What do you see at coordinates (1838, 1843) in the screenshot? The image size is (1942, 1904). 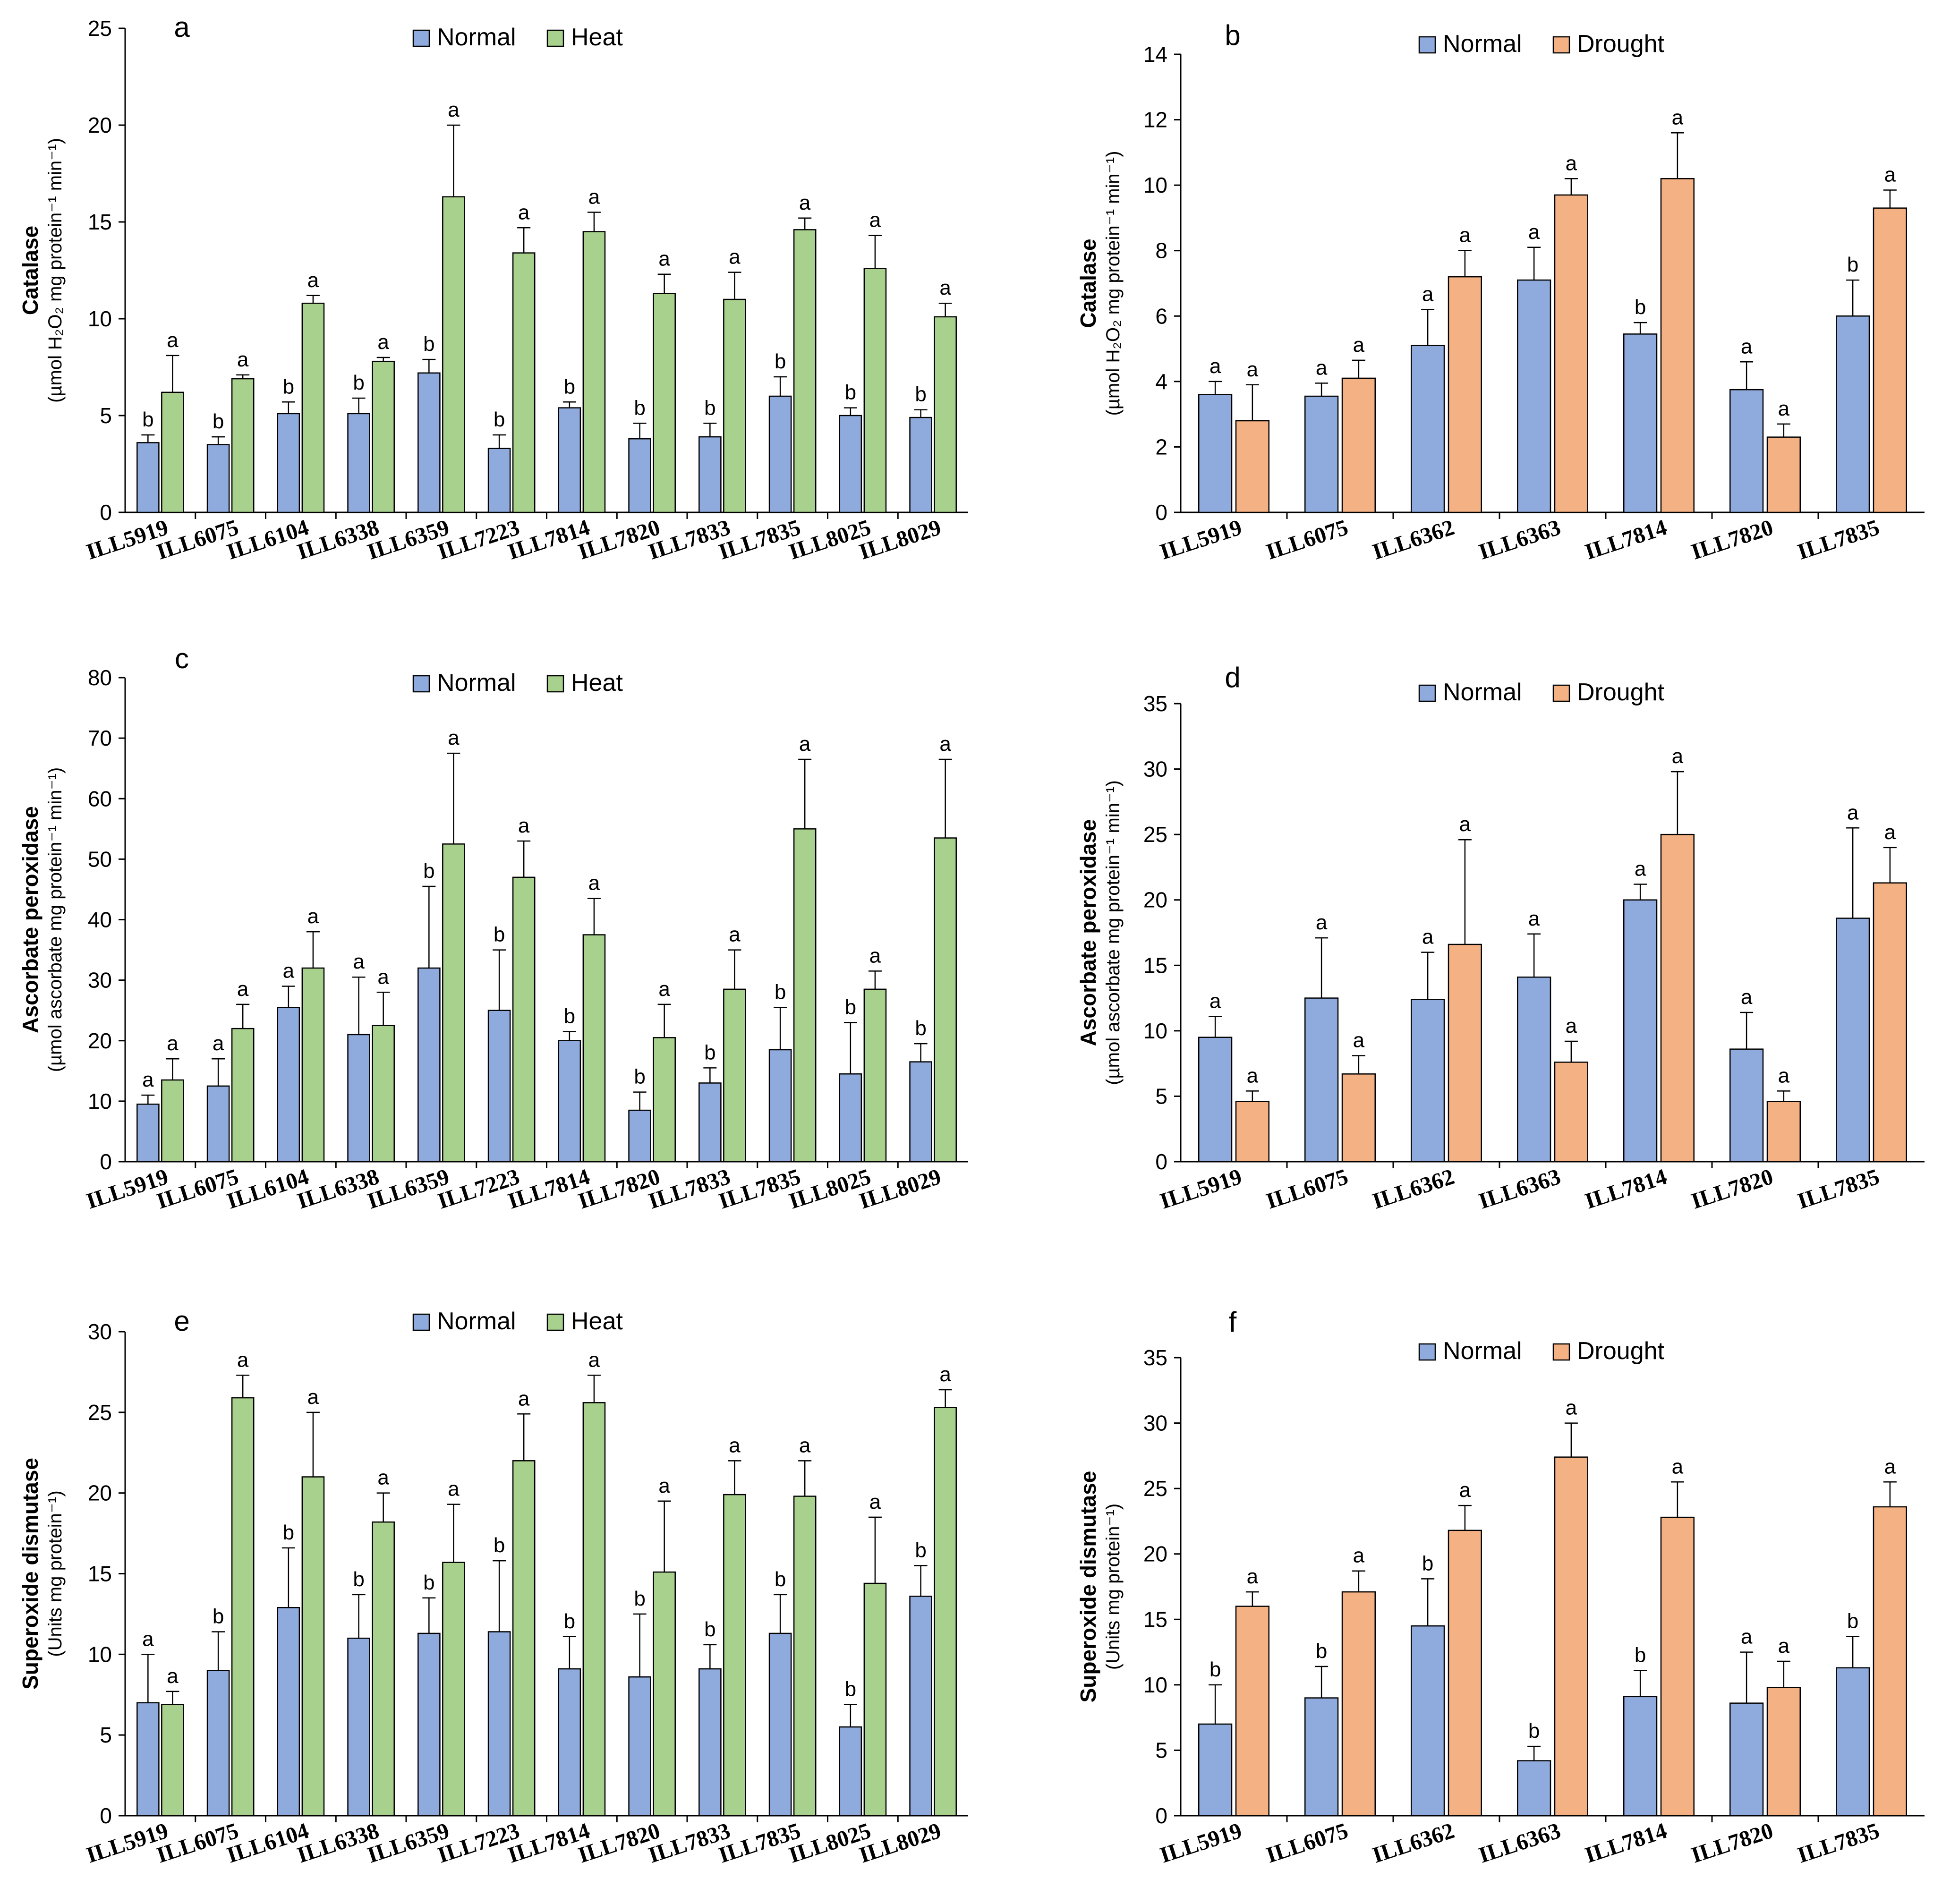 I see `category-label: ILL7835` at bounding box center [1838, 1843].